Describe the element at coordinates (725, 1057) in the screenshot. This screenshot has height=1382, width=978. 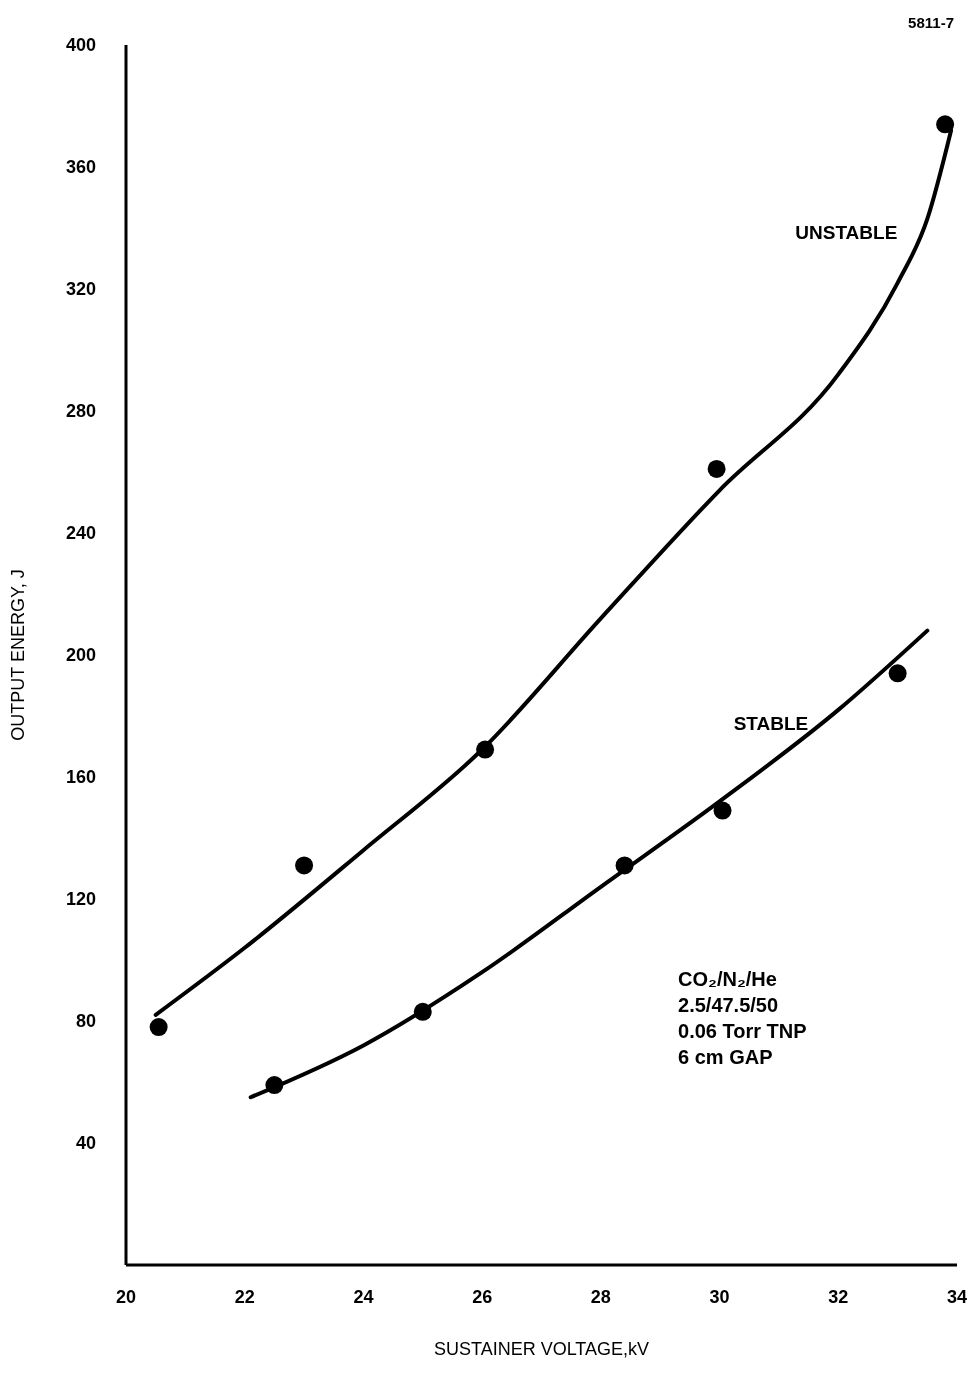
I see `annotation: 6 cm GAP` at that location.